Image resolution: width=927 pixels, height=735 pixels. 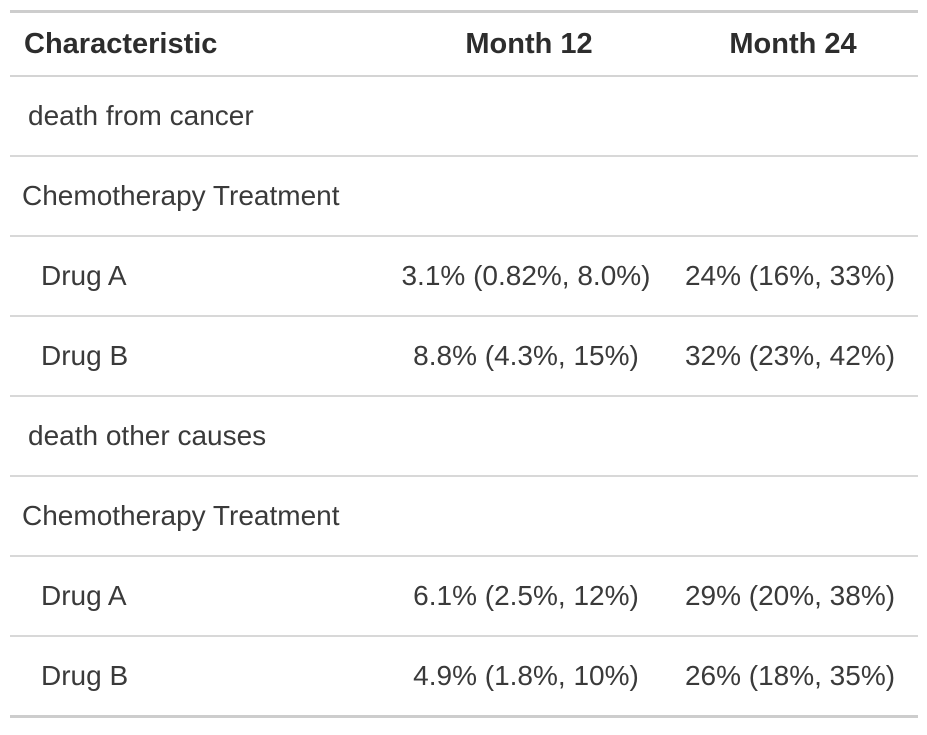 I want to click on table-row-chemotherapy-treatment-1: Chemotherapy Treatment, so click(x=464, y=196).